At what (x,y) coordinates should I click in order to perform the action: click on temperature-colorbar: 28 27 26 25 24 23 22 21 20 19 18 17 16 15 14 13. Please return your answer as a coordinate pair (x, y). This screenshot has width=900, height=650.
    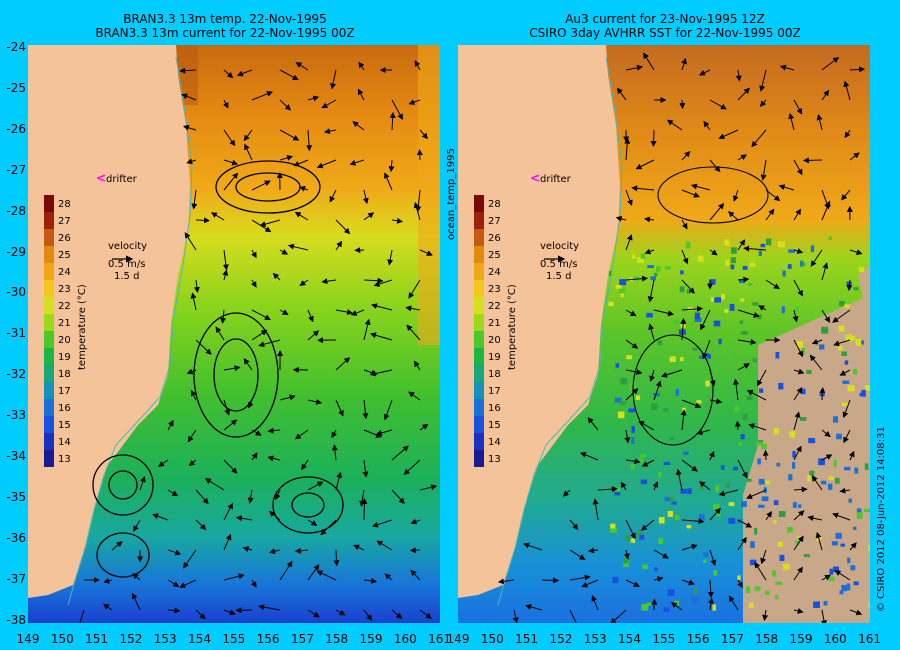
    Looking at the image, I should click on (487, 331).